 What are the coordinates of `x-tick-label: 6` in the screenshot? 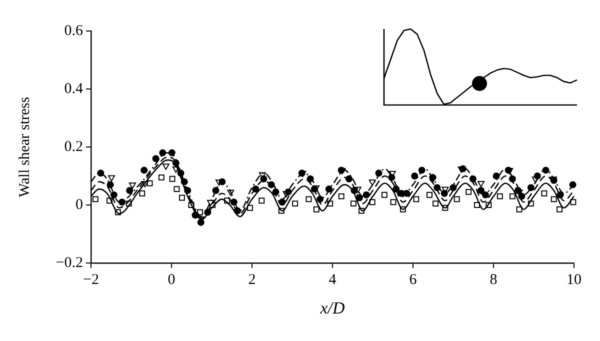 It's located at (413, 280).